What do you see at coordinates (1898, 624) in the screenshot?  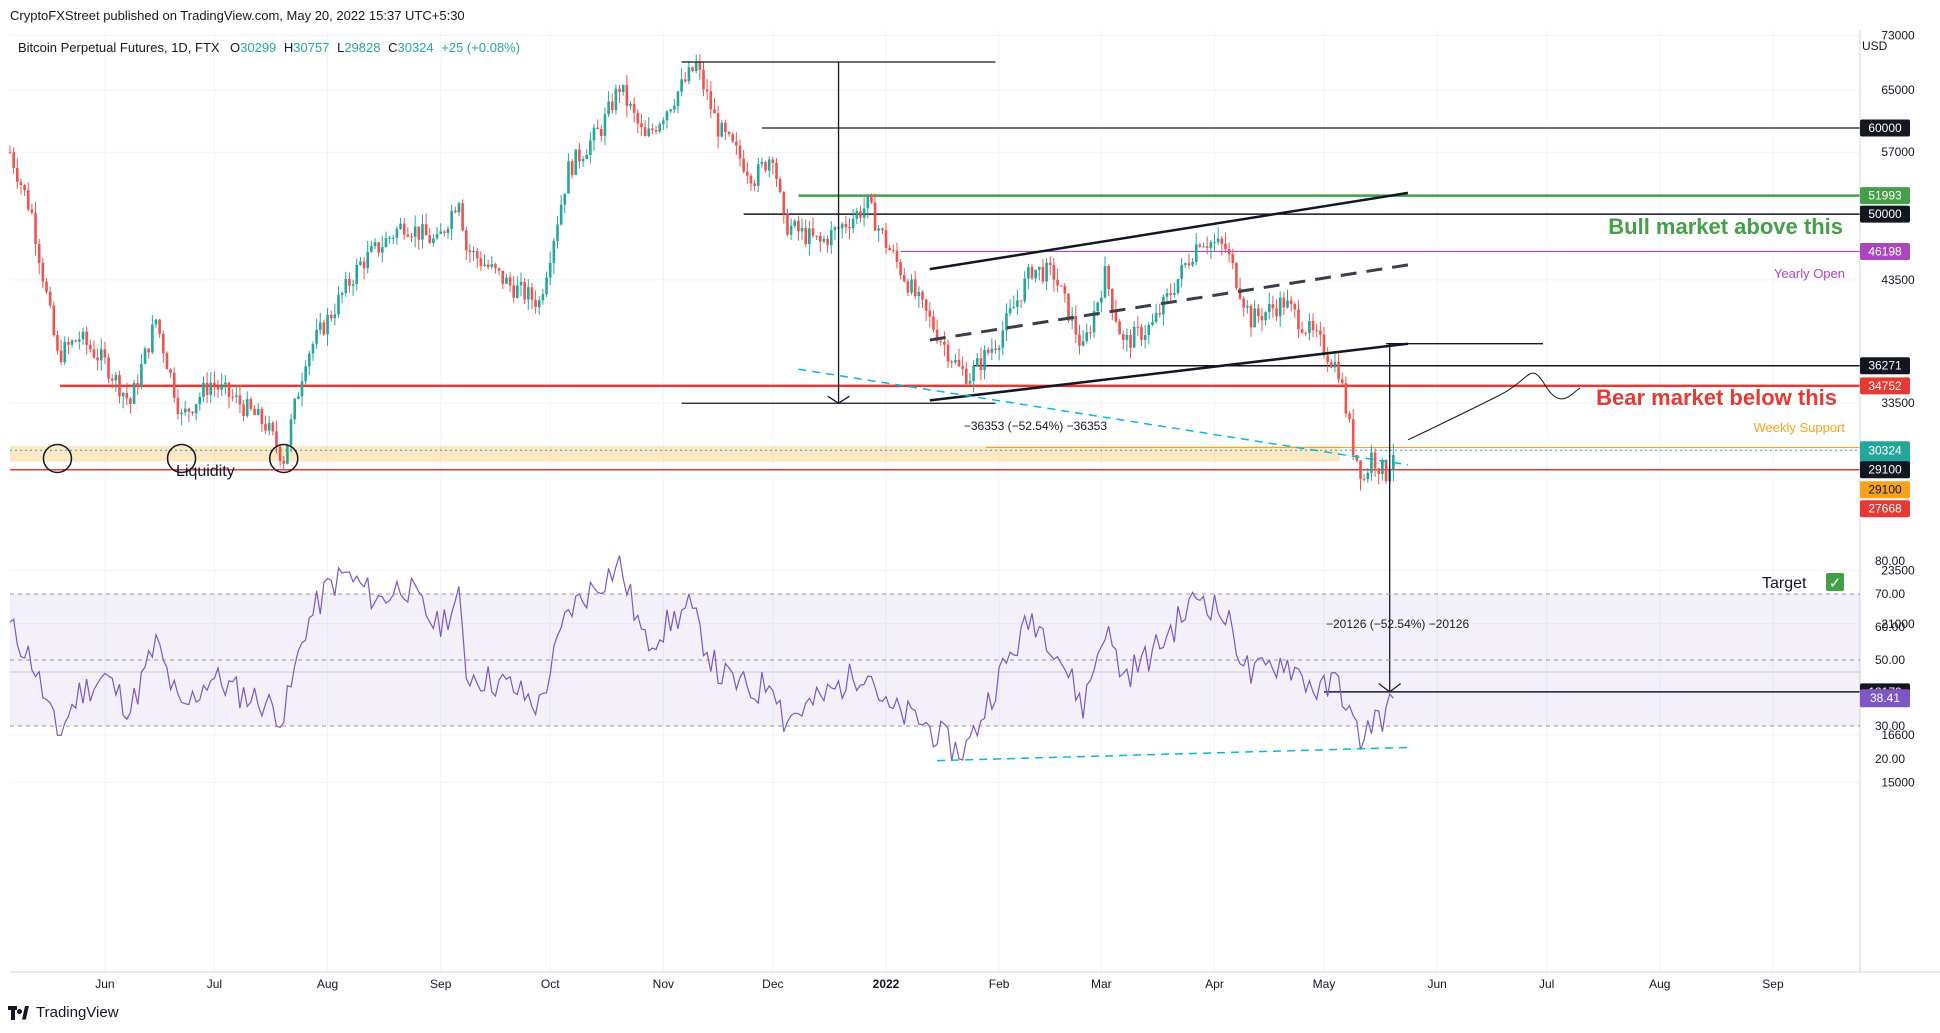 I see `price-tick-label: 21000` at bounding box center [1898, 624].